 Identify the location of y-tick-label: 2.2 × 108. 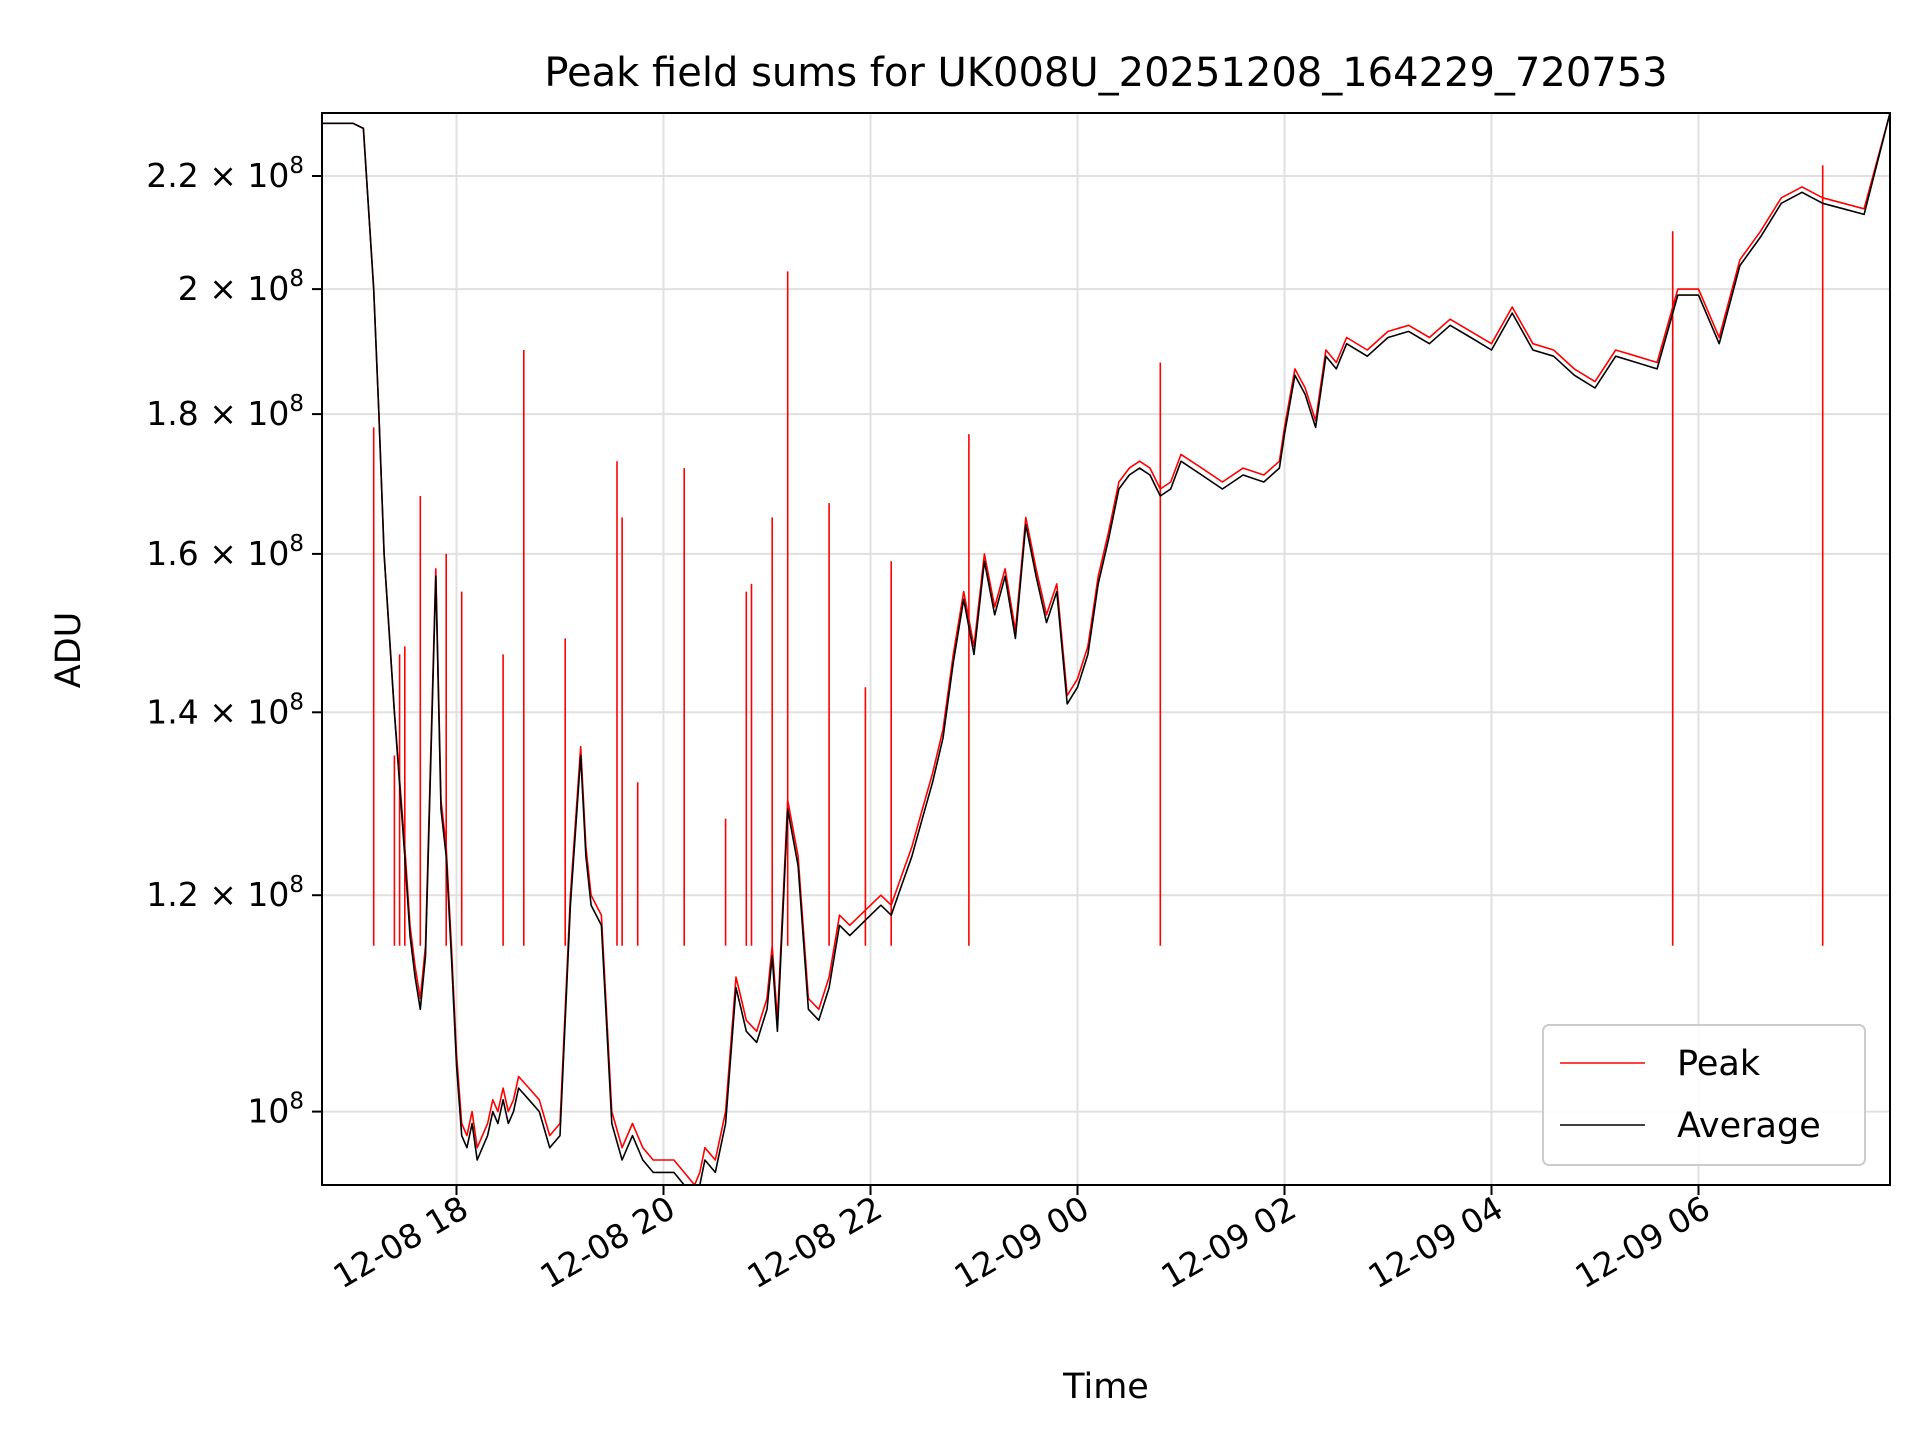
(225, 174).